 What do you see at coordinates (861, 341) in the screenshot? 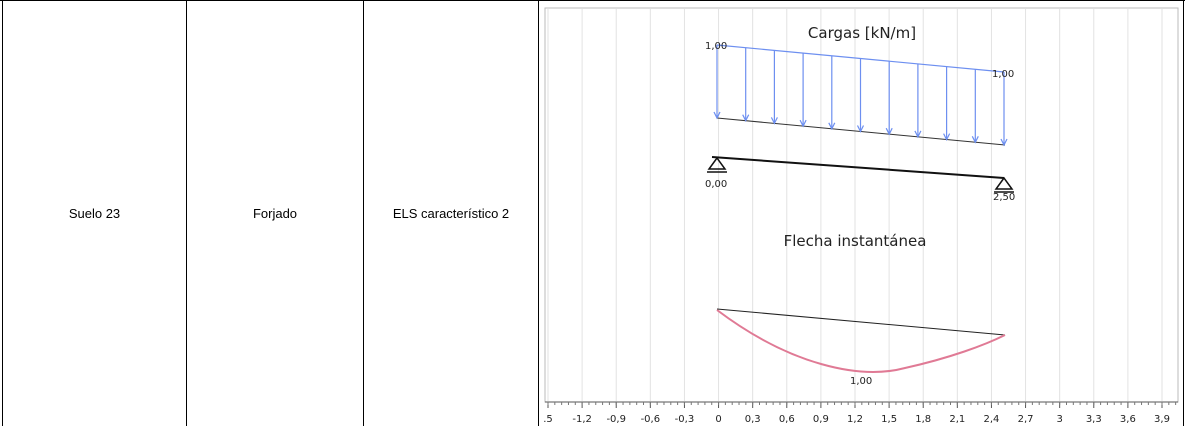
I see `deflection-curve` at bounding box center [861, 341].